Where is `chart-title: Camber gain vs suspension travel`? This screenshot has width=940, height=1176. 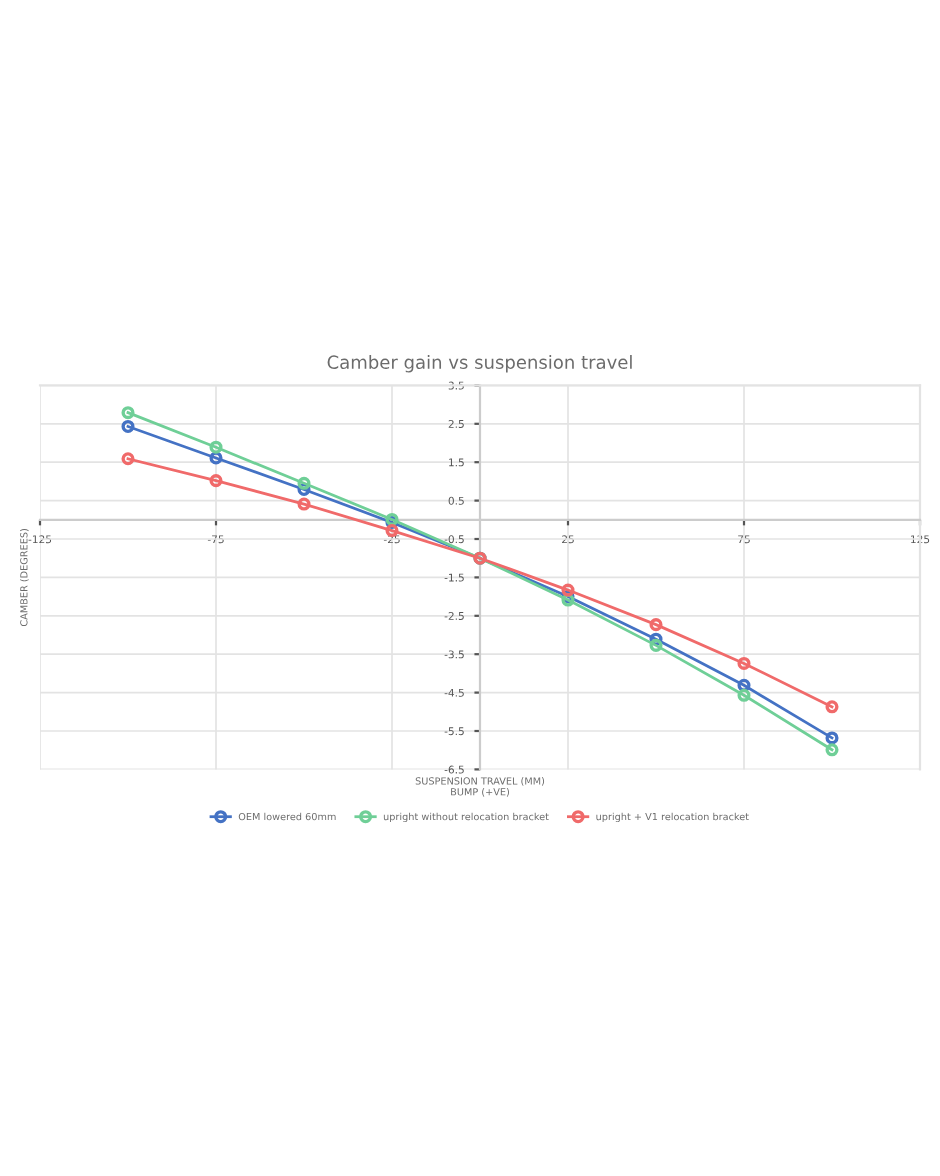
chart-title: Camber gain vs suspension travel is located at coordinates (479, 364).